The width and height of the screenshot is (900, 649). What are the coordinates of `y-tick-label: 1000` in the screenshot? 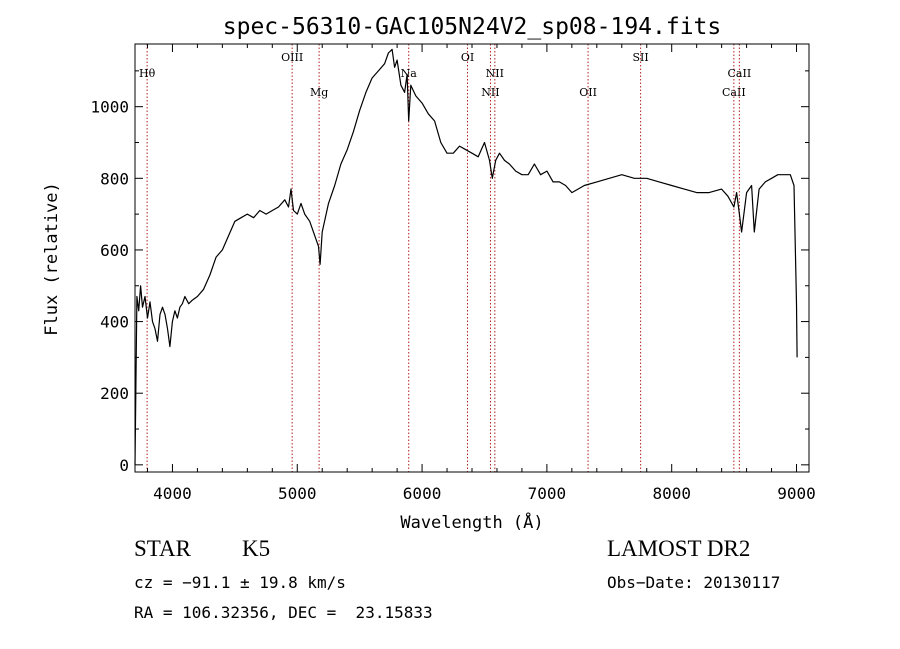 It's located at (109, 107).